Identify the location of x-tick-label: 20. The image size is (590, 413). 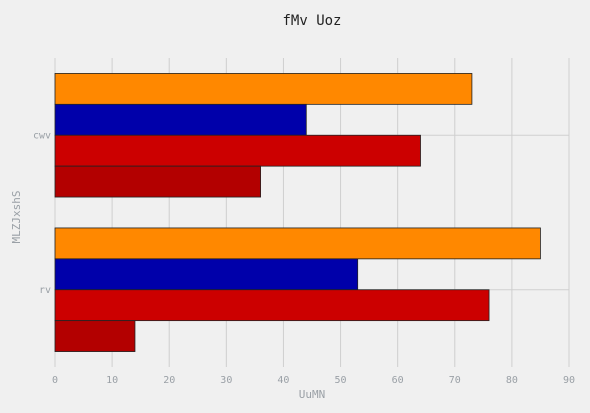
(169, 380).